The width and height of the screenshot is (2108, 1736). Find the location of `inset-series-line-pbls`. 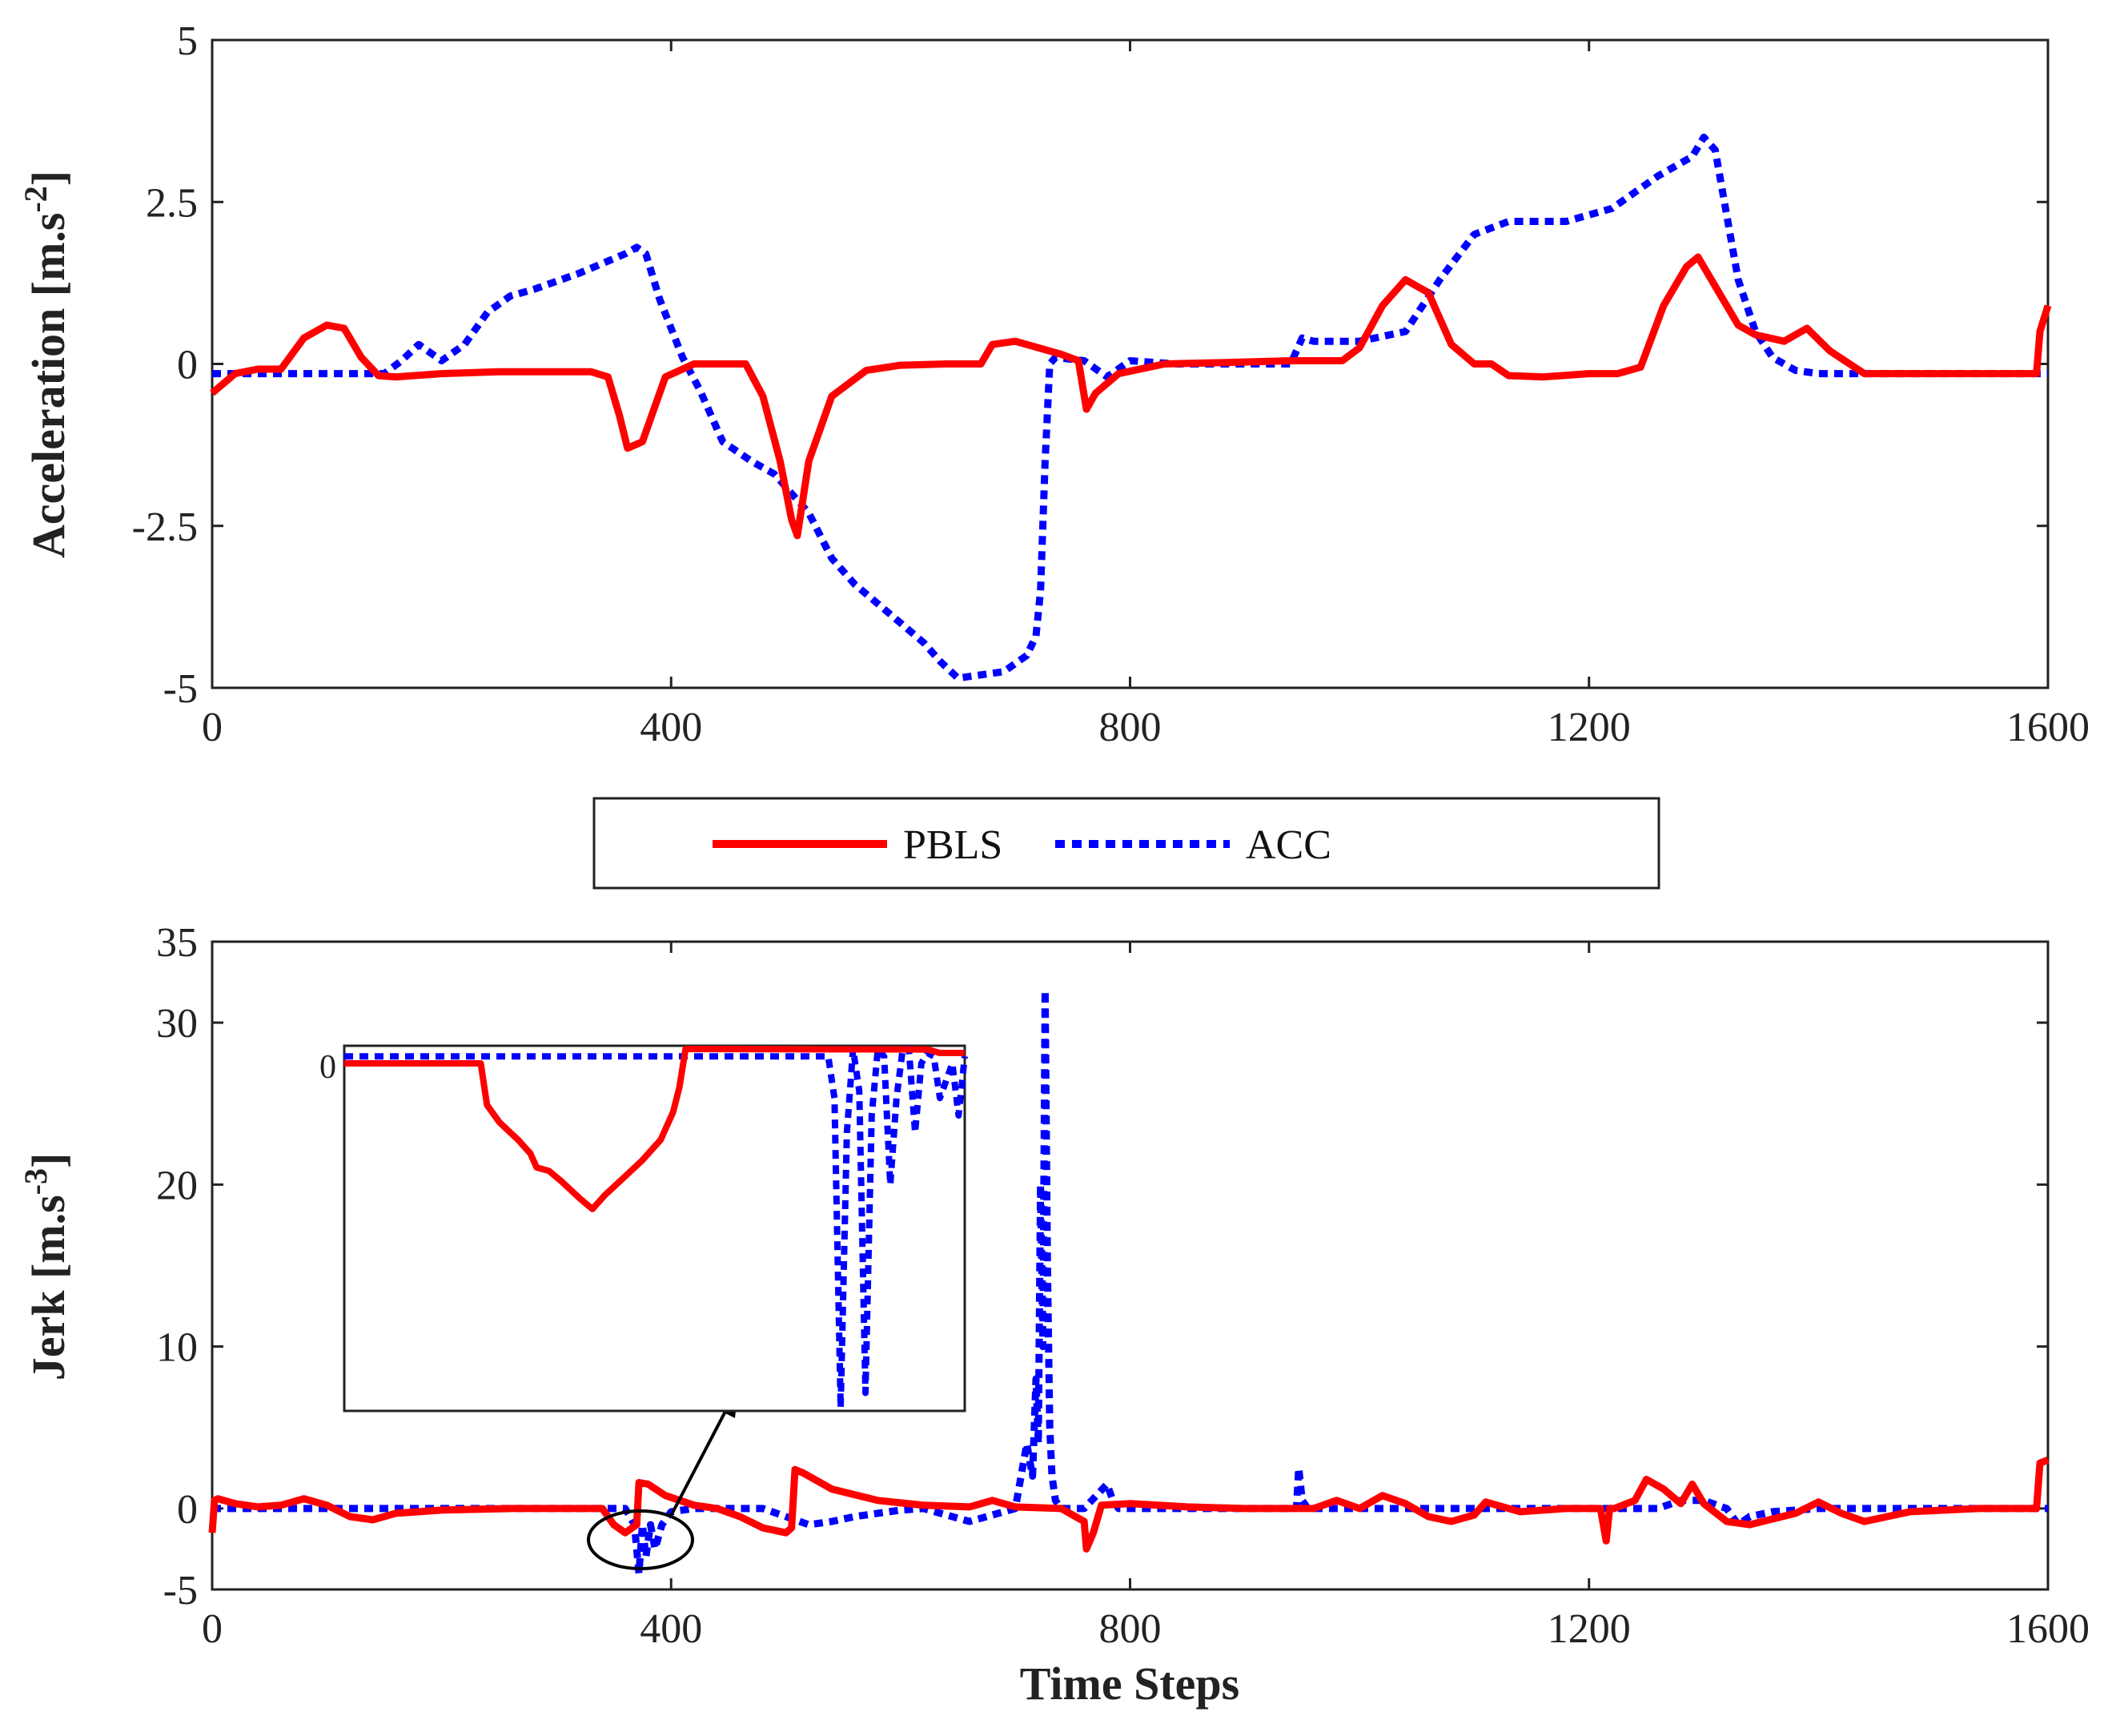

inset-series-line-pbls is located at coordinates (654, 1129).